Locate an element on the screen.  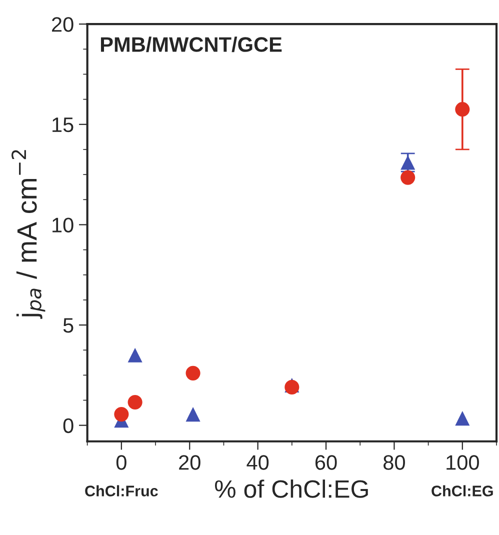
y-tick-label: 20 is located at coordinates (63, 24).